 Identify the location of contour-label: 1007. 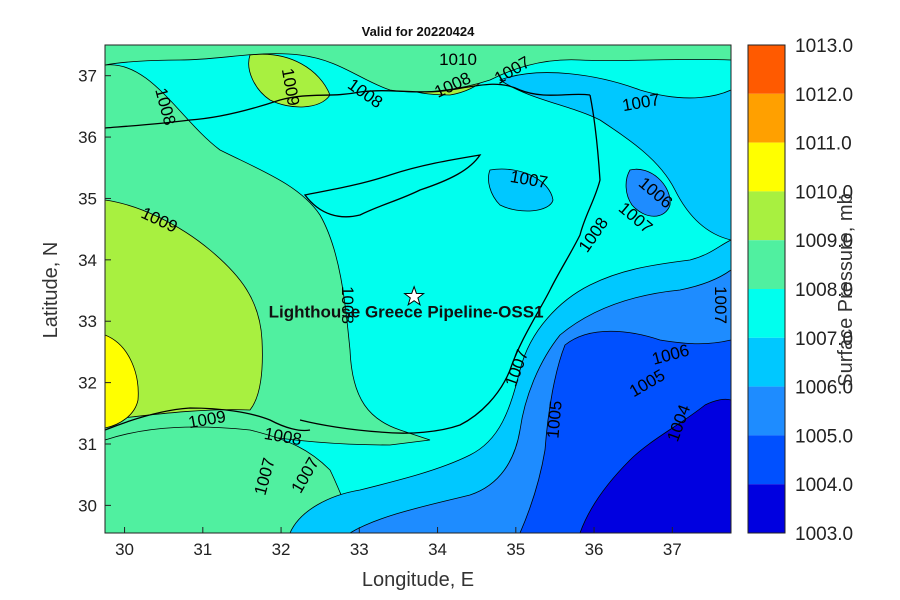
(720, 305).